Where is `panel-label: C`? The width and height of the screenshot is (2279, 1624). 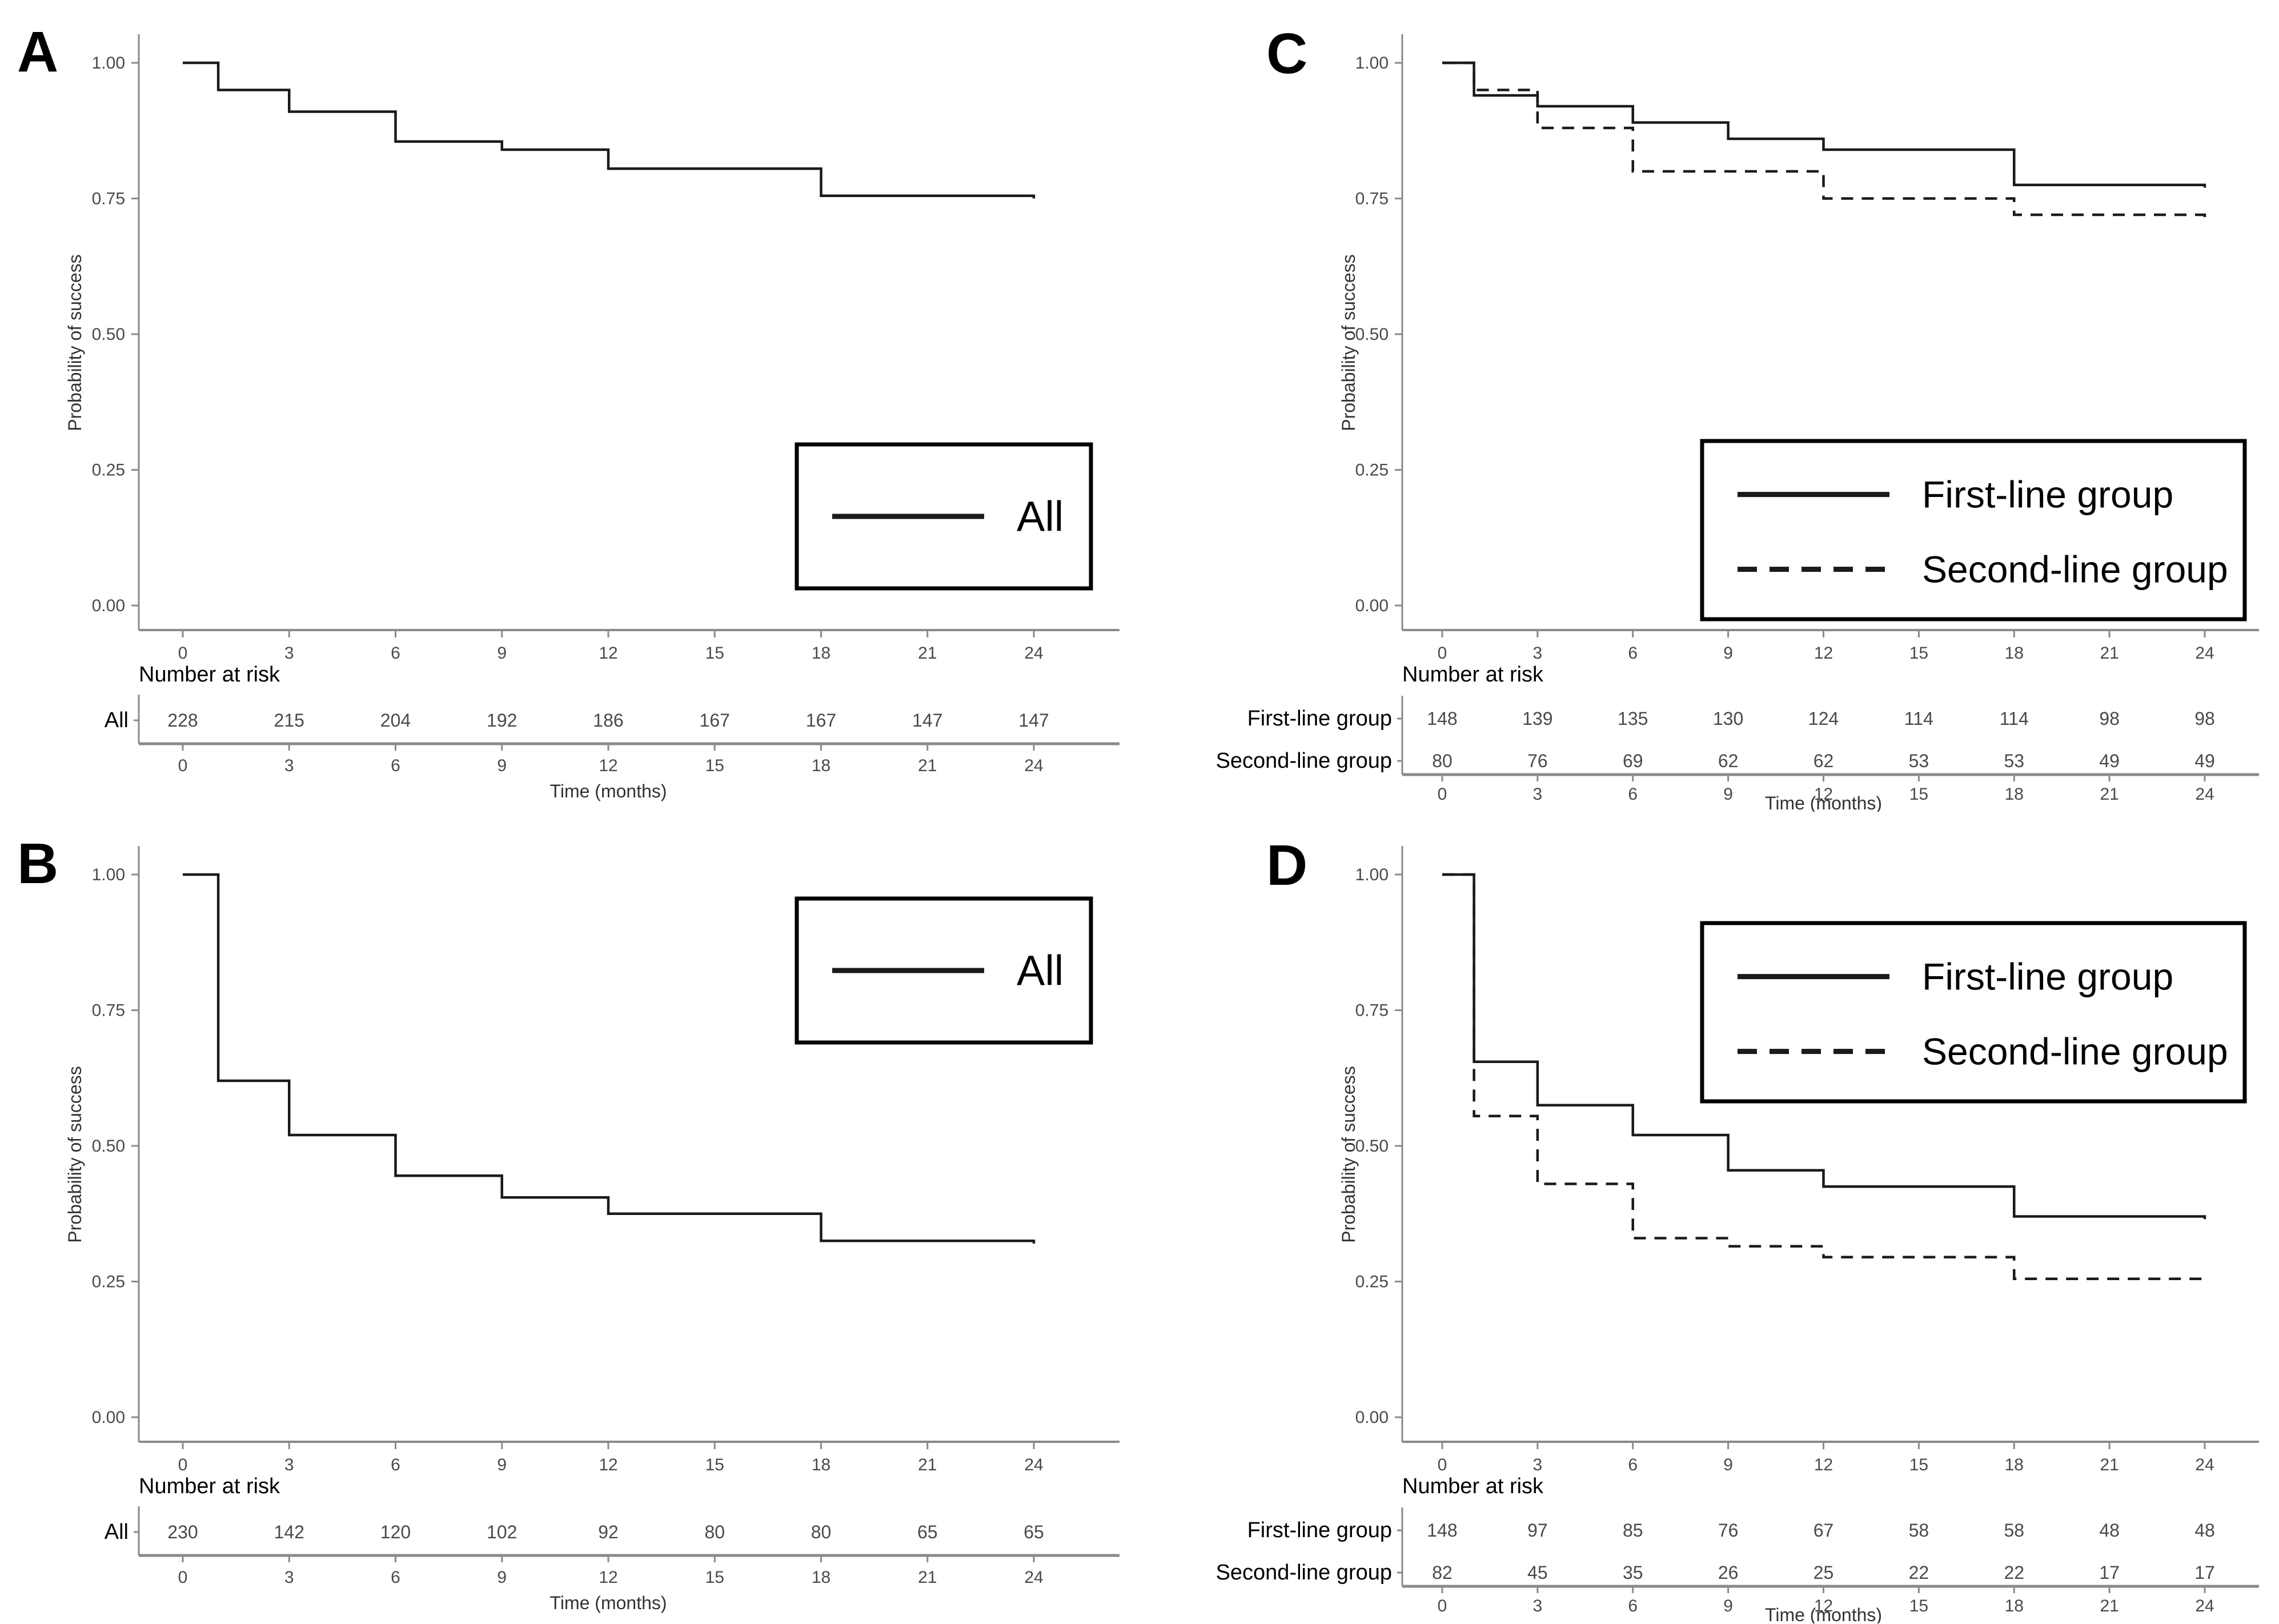 panel-label: C is located at coordinates (1286, 54).